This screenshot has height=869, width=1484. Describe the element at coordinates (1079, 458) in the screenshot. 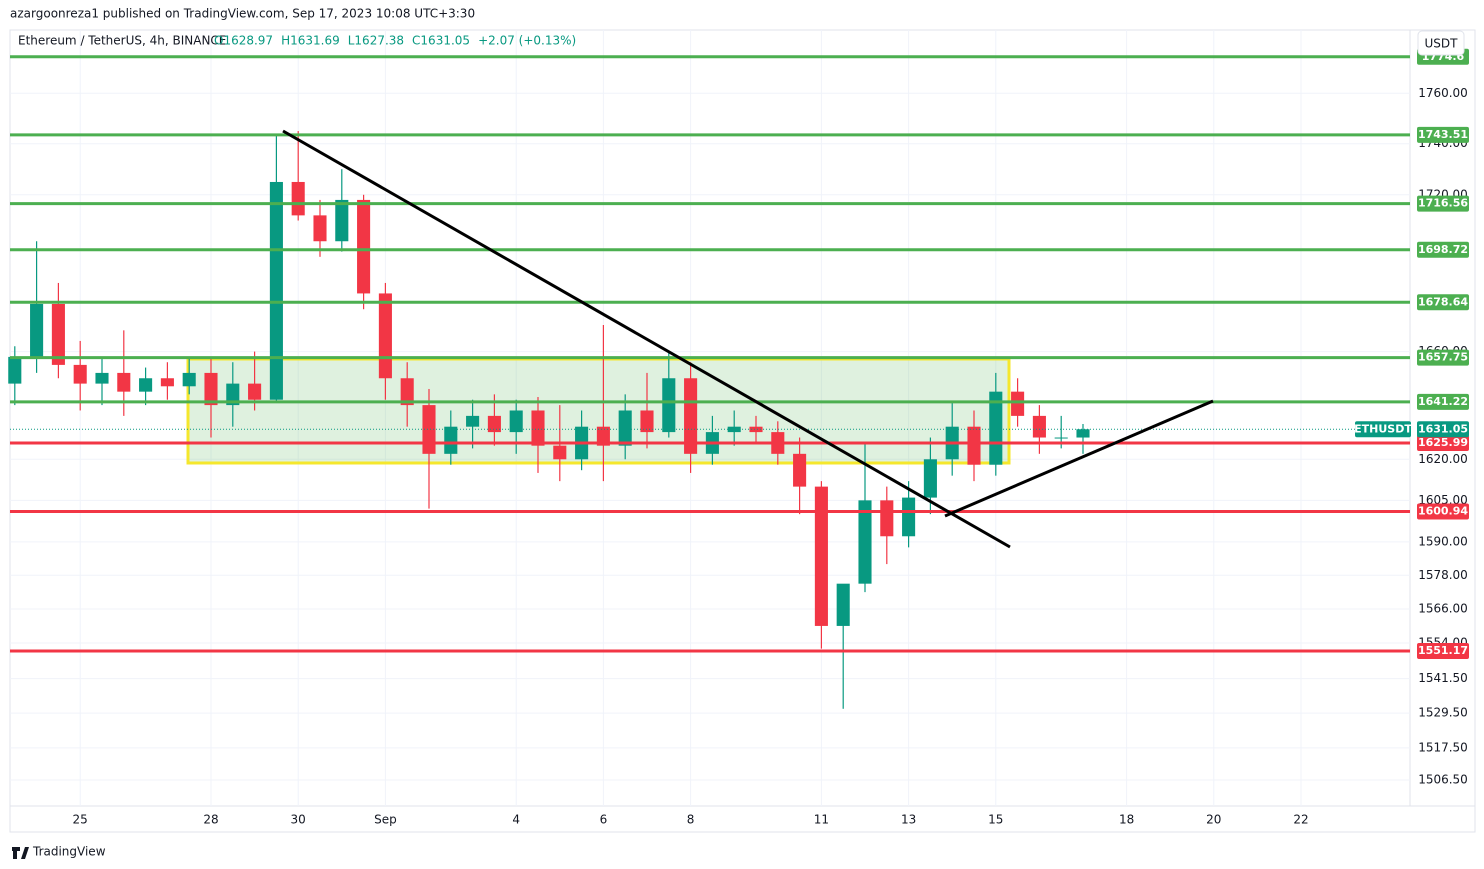

I see `trend-line` at that location.